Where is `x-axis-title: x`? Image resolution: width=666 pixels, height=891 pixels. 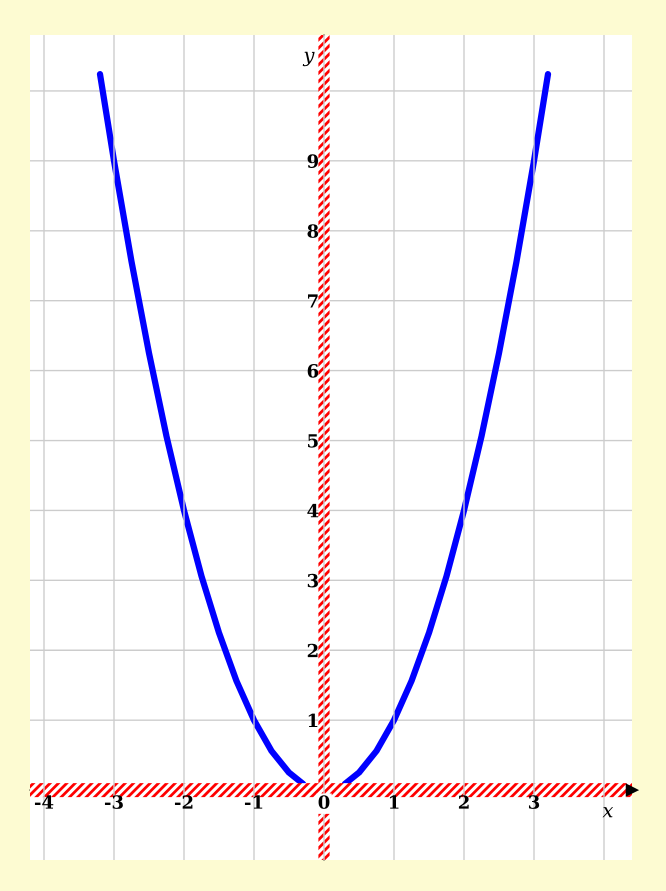 x-axis-title: x is located at coordinates (608, 812).